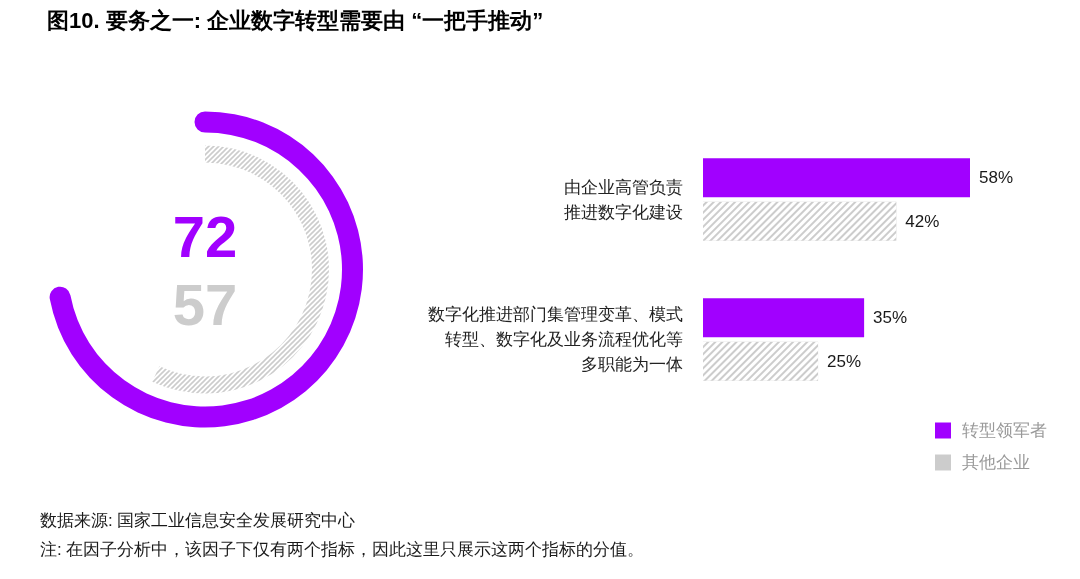 The height and width of the screenshot is (579, 1080). Describe the element at coordinates (996, 178) in the screenshot. I see `data-label: 58%` at that location.